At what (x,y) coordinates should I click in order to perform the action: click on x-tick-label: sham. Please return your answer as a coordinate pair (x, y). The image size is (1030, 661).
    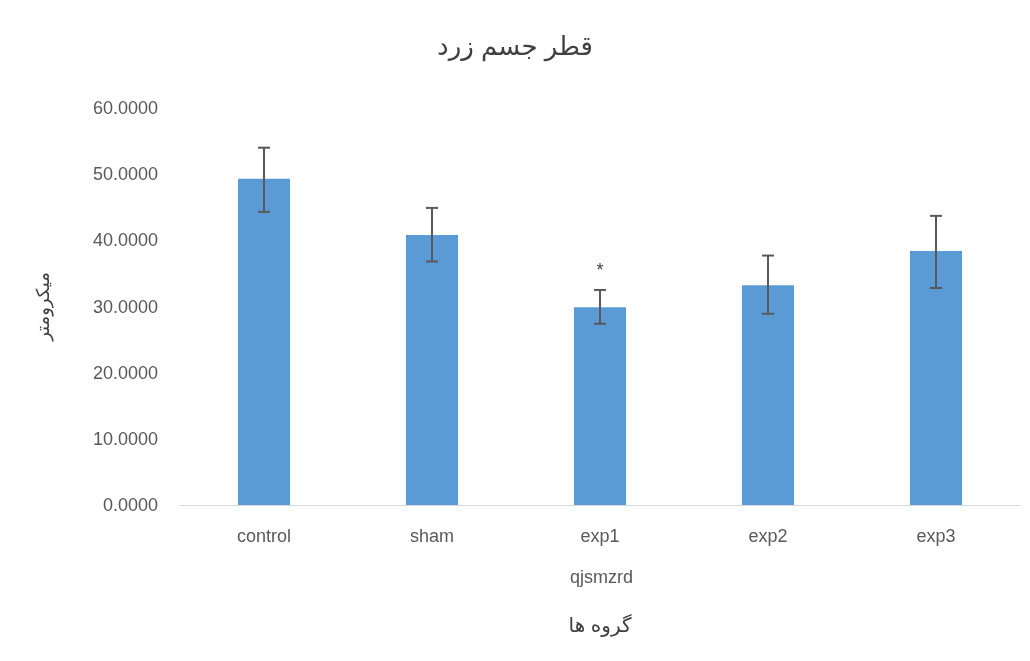
    Looking at the image, I should click on (432, 536).